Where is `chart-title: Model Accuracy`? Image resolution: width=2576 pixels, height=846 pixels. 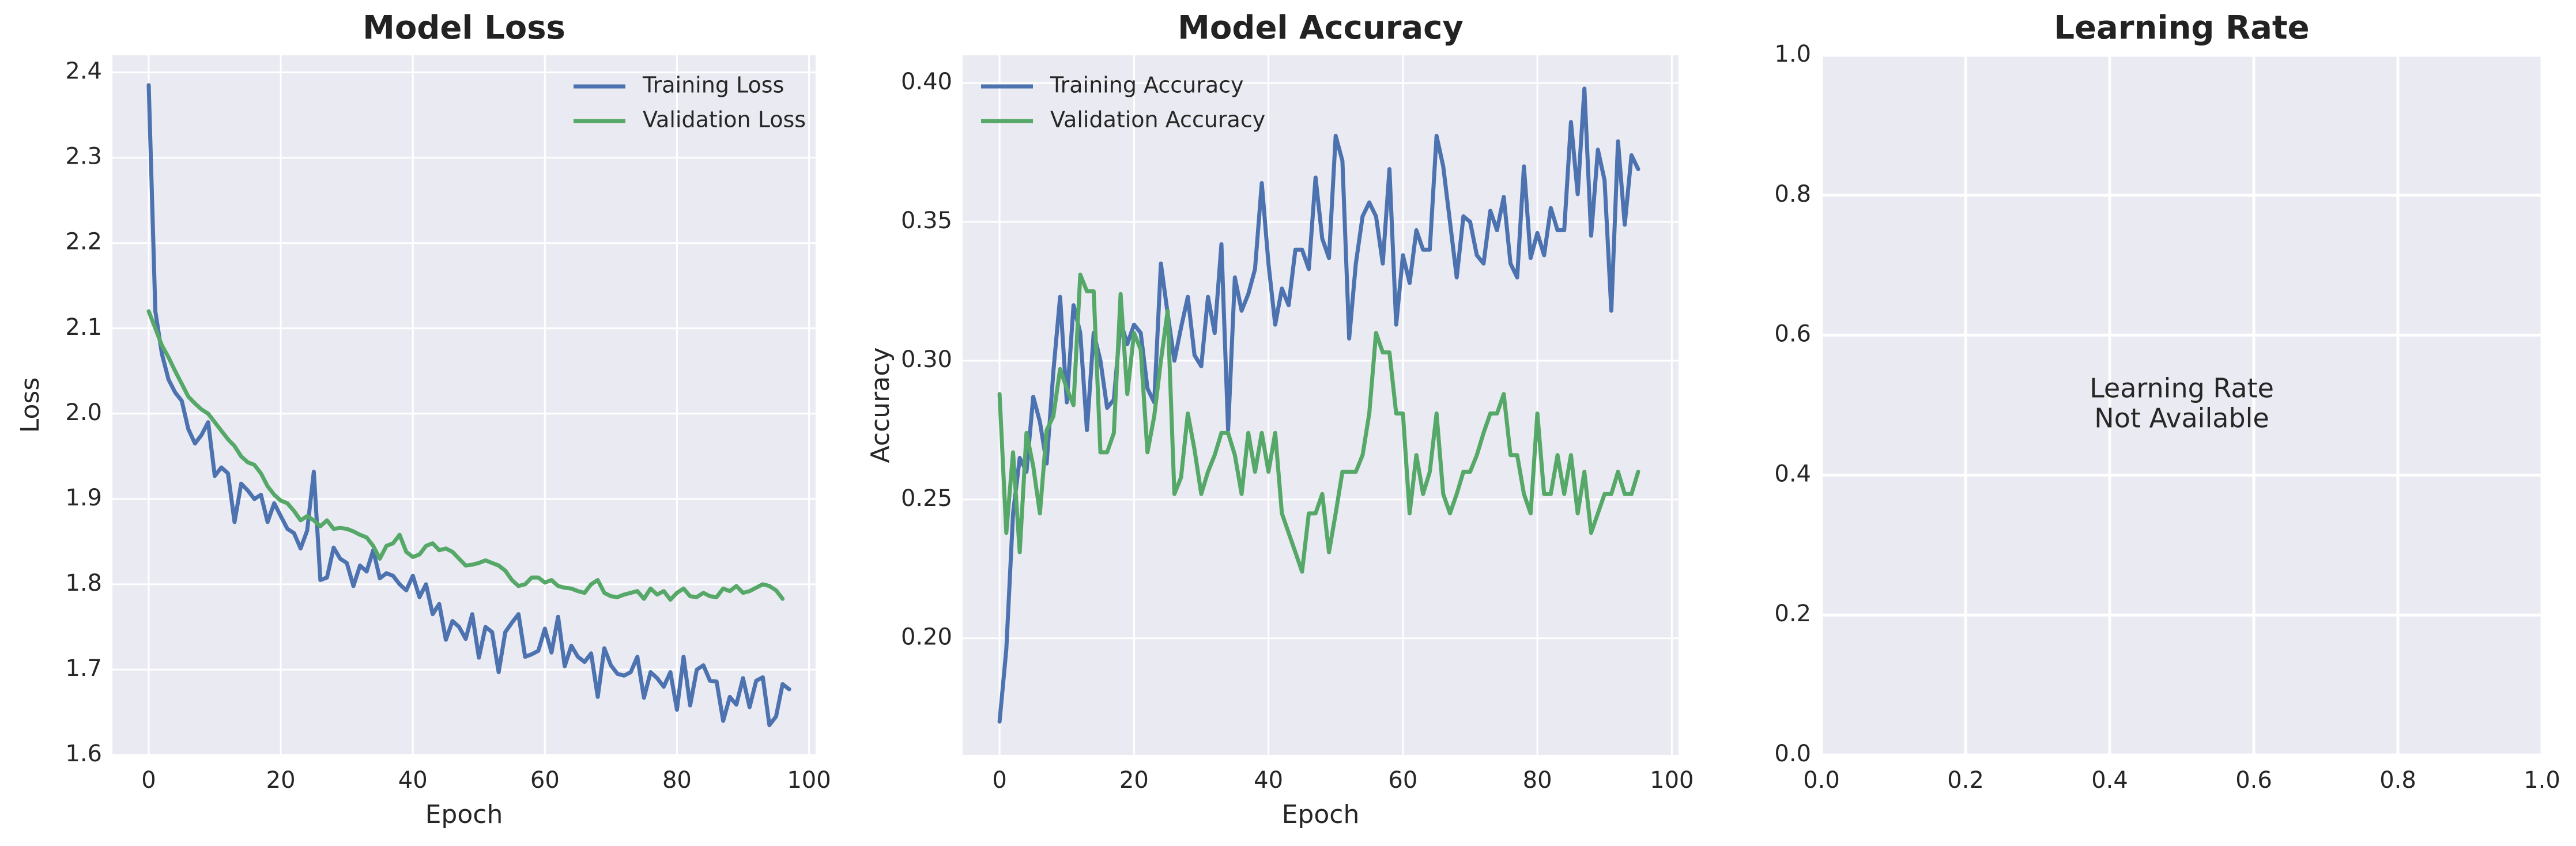
chart-title: Model Accuracy is located at coordinates (1321, 28).